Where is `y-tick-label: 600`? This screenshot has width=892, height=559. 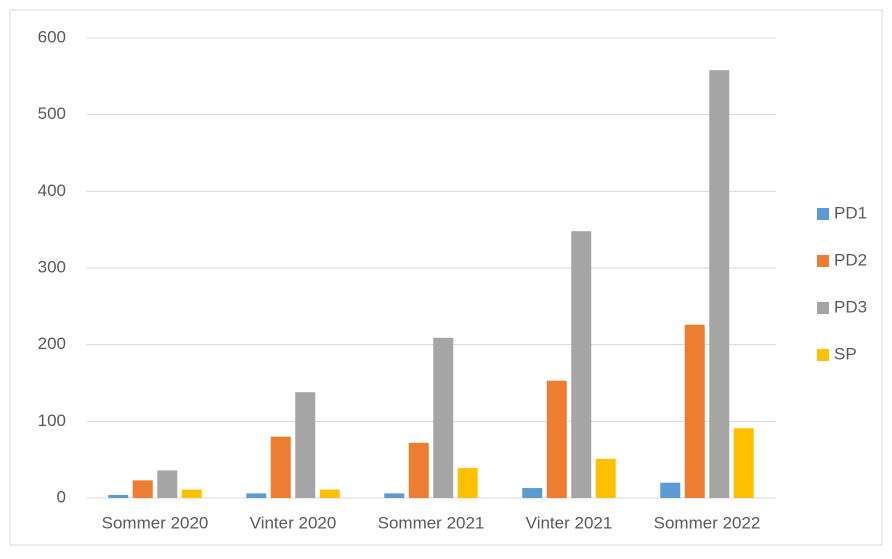
y-tick-label: 600 is located at coordinates (52, 36).